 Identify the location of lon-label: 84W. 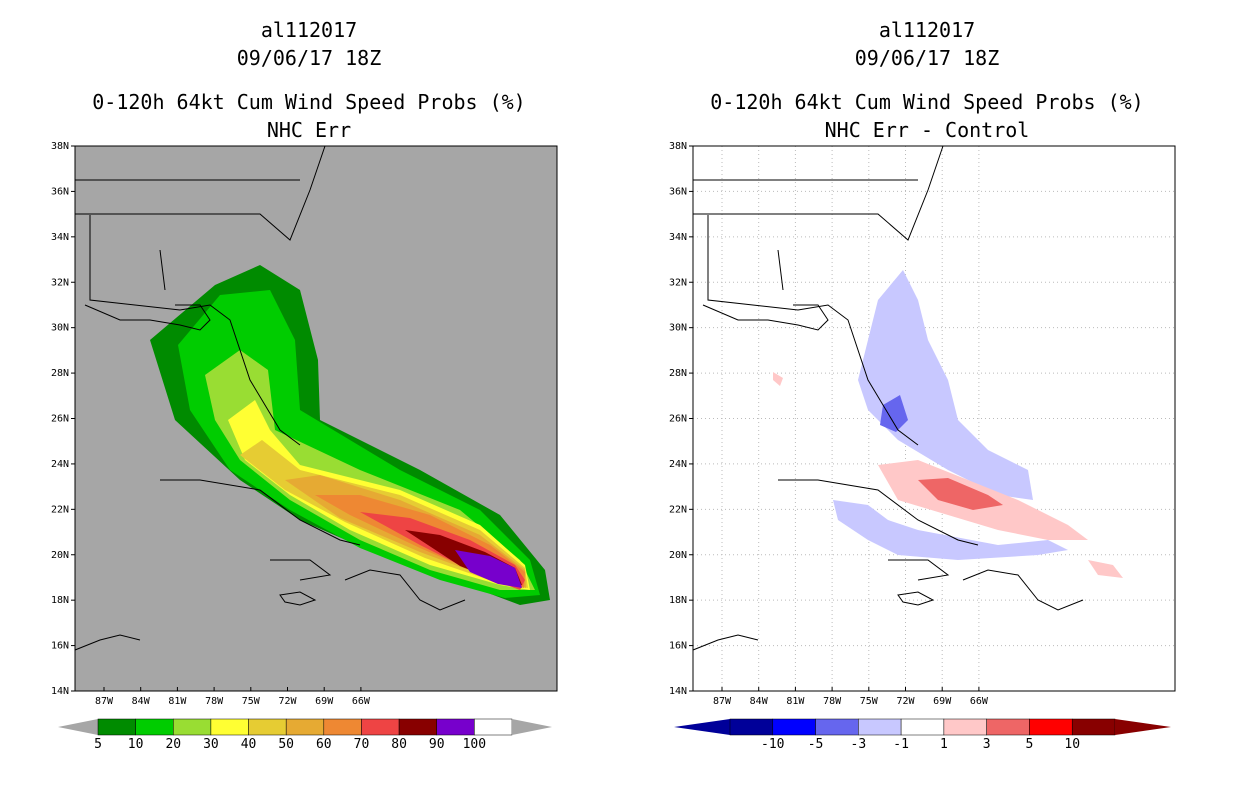
(141, 701).